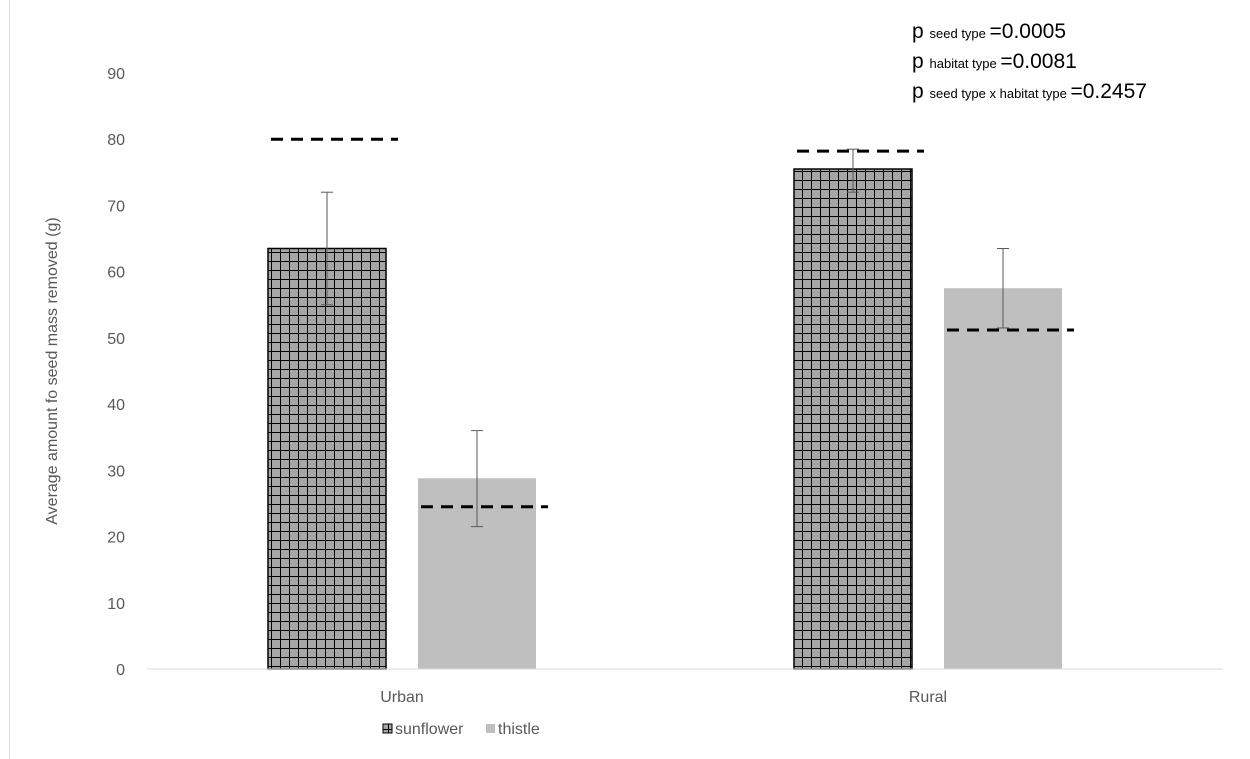 This screenshot has height=759, width=1250. Describe the element at coordinates (1028, 31) in the screenshot. I see `p-value: =0.0005` at that location.